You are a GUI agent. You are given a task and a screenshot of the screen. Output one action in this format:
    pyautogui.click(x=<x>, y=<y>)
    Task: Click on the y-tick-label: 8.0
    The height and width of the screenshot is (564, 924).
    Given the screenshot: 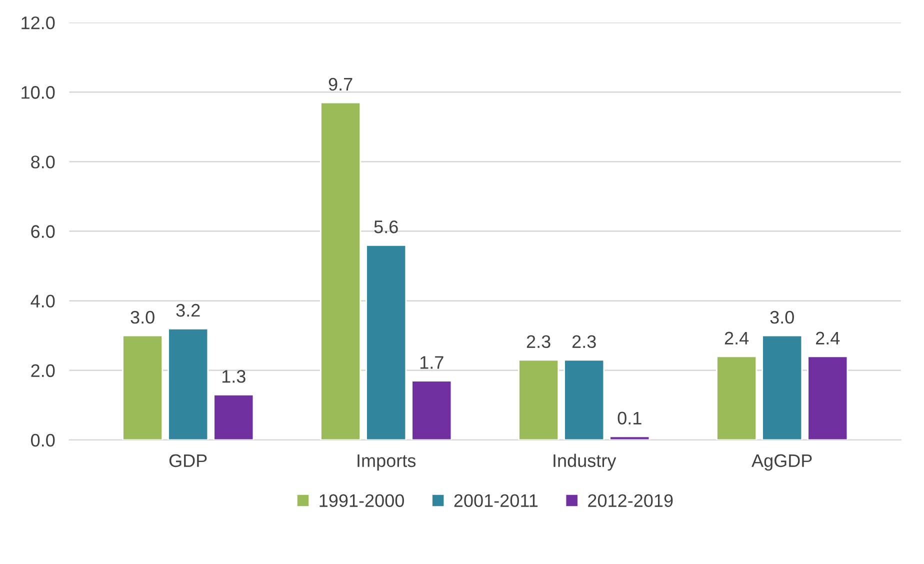 What is the action you would take?
    pyautogui.click(x=43, y=162)
    